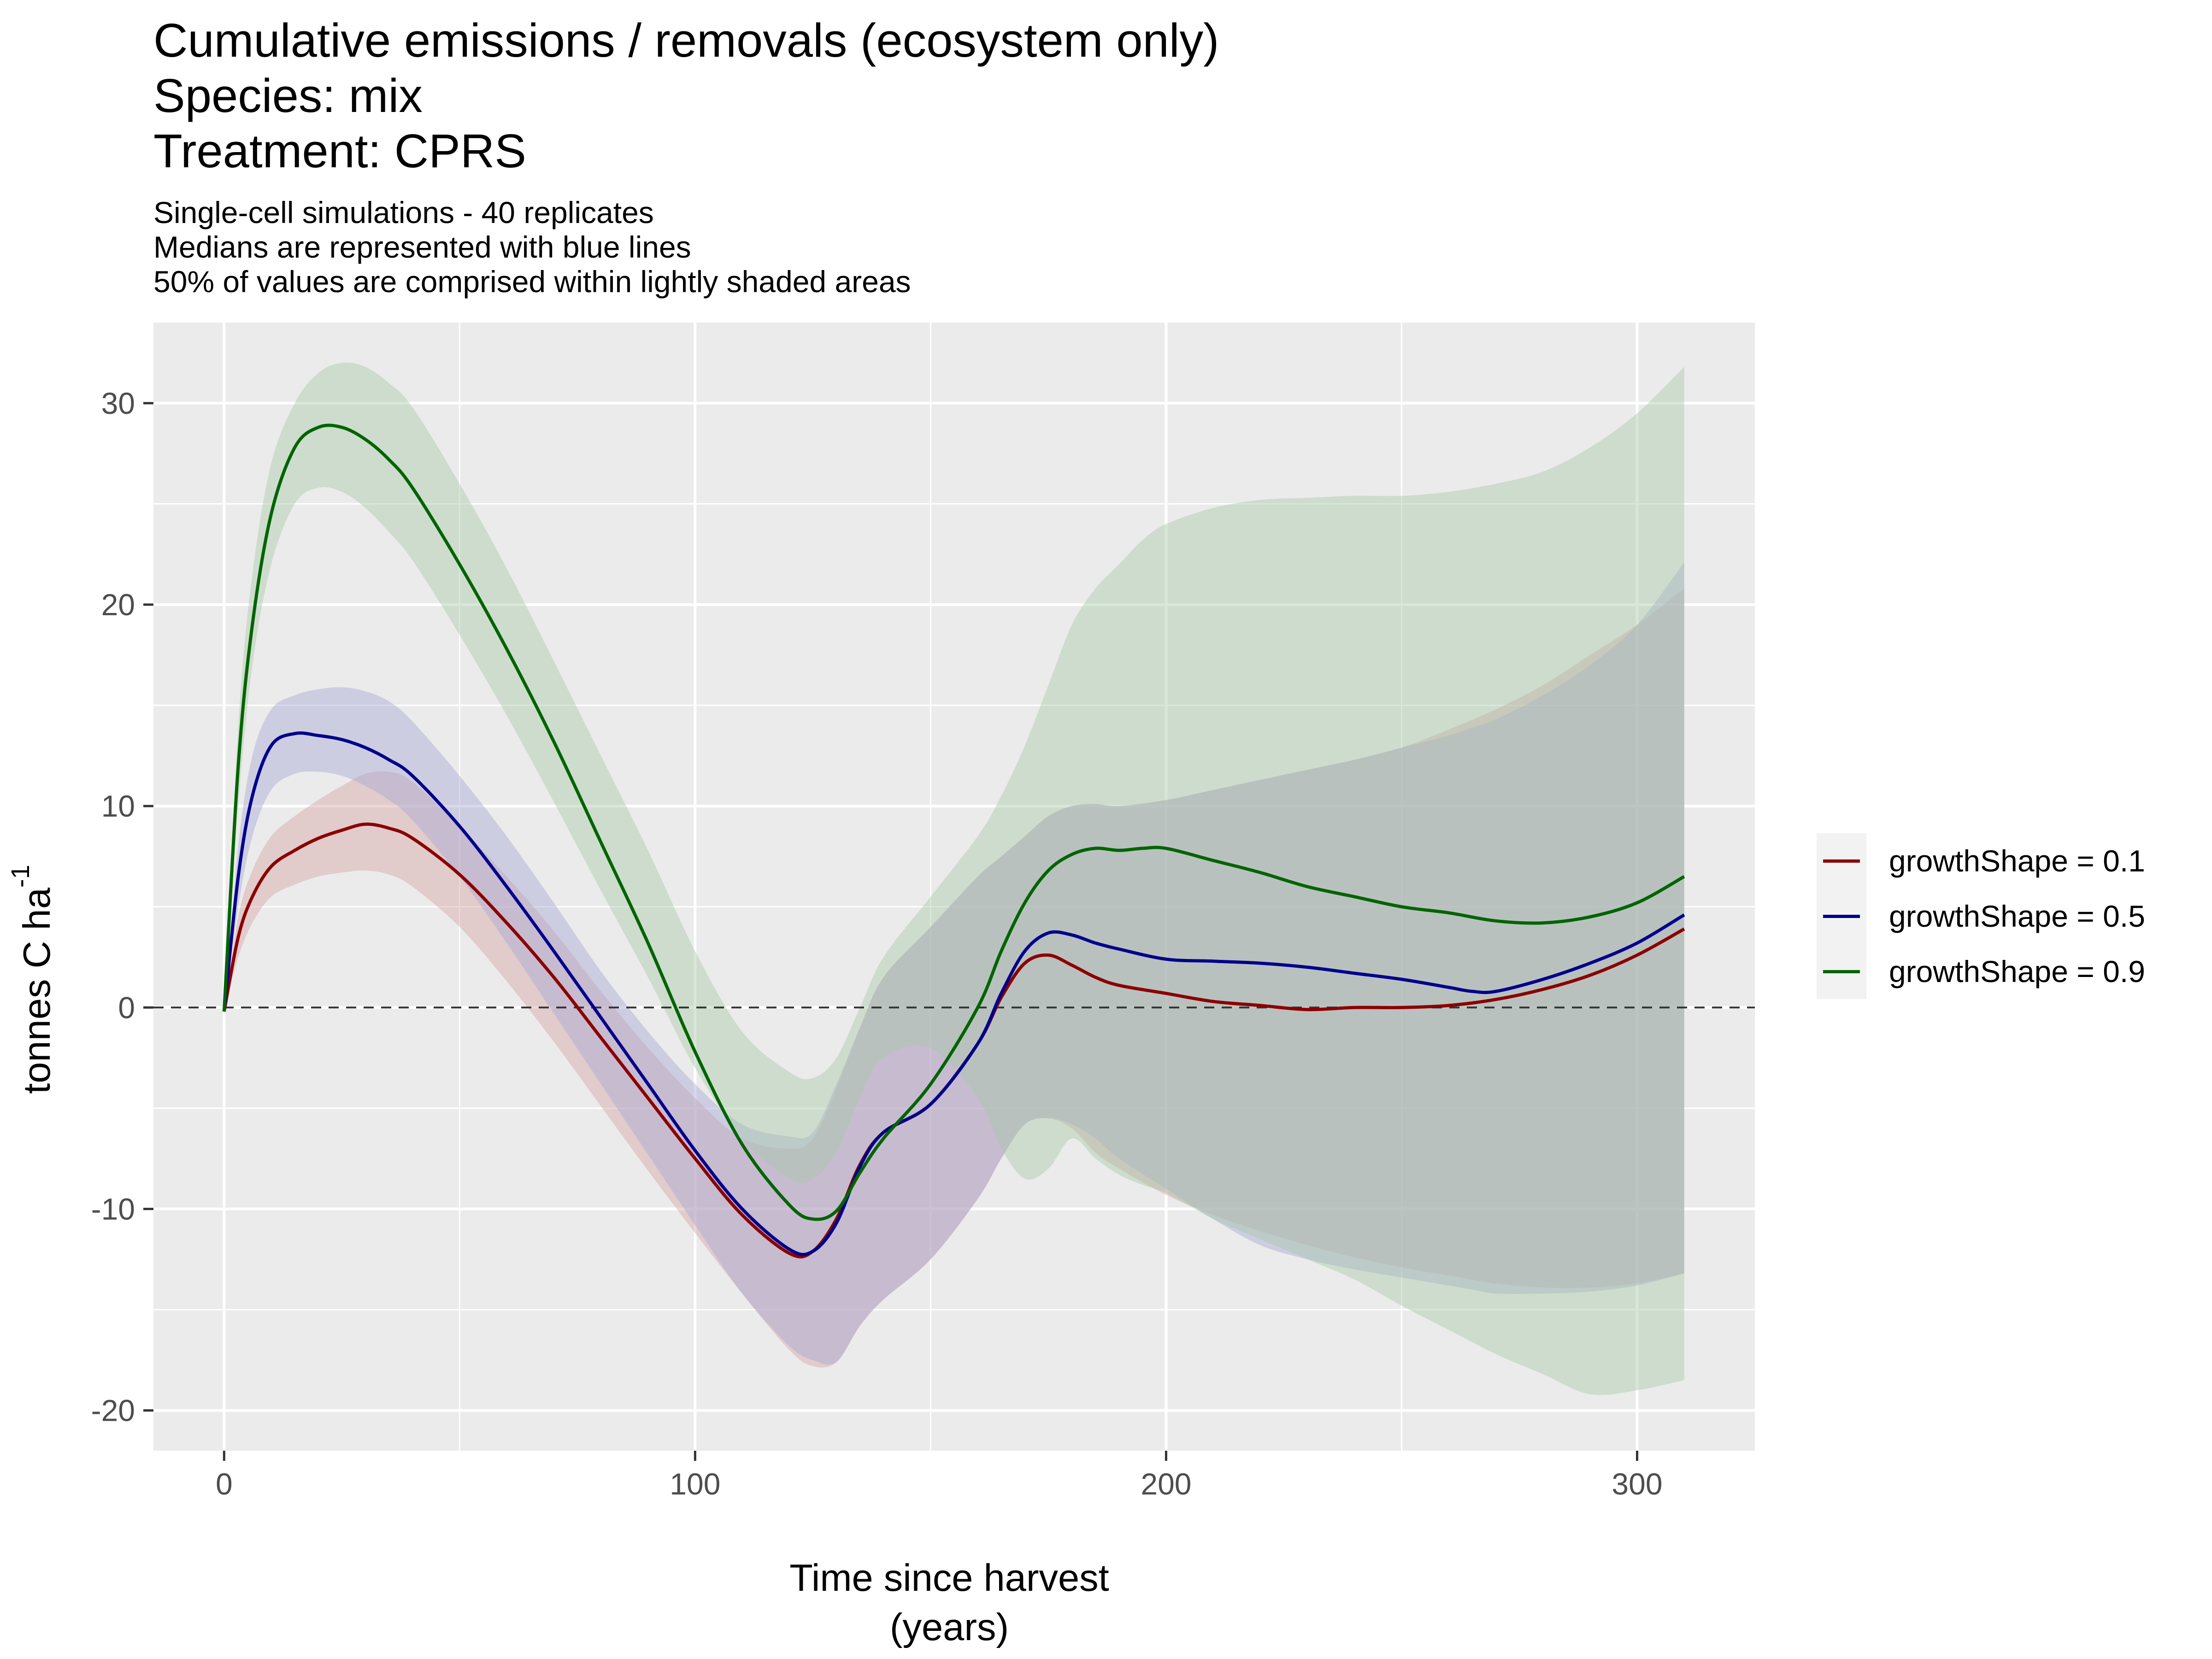  I want to click on y-tick-label: 20, so click(118, 605).